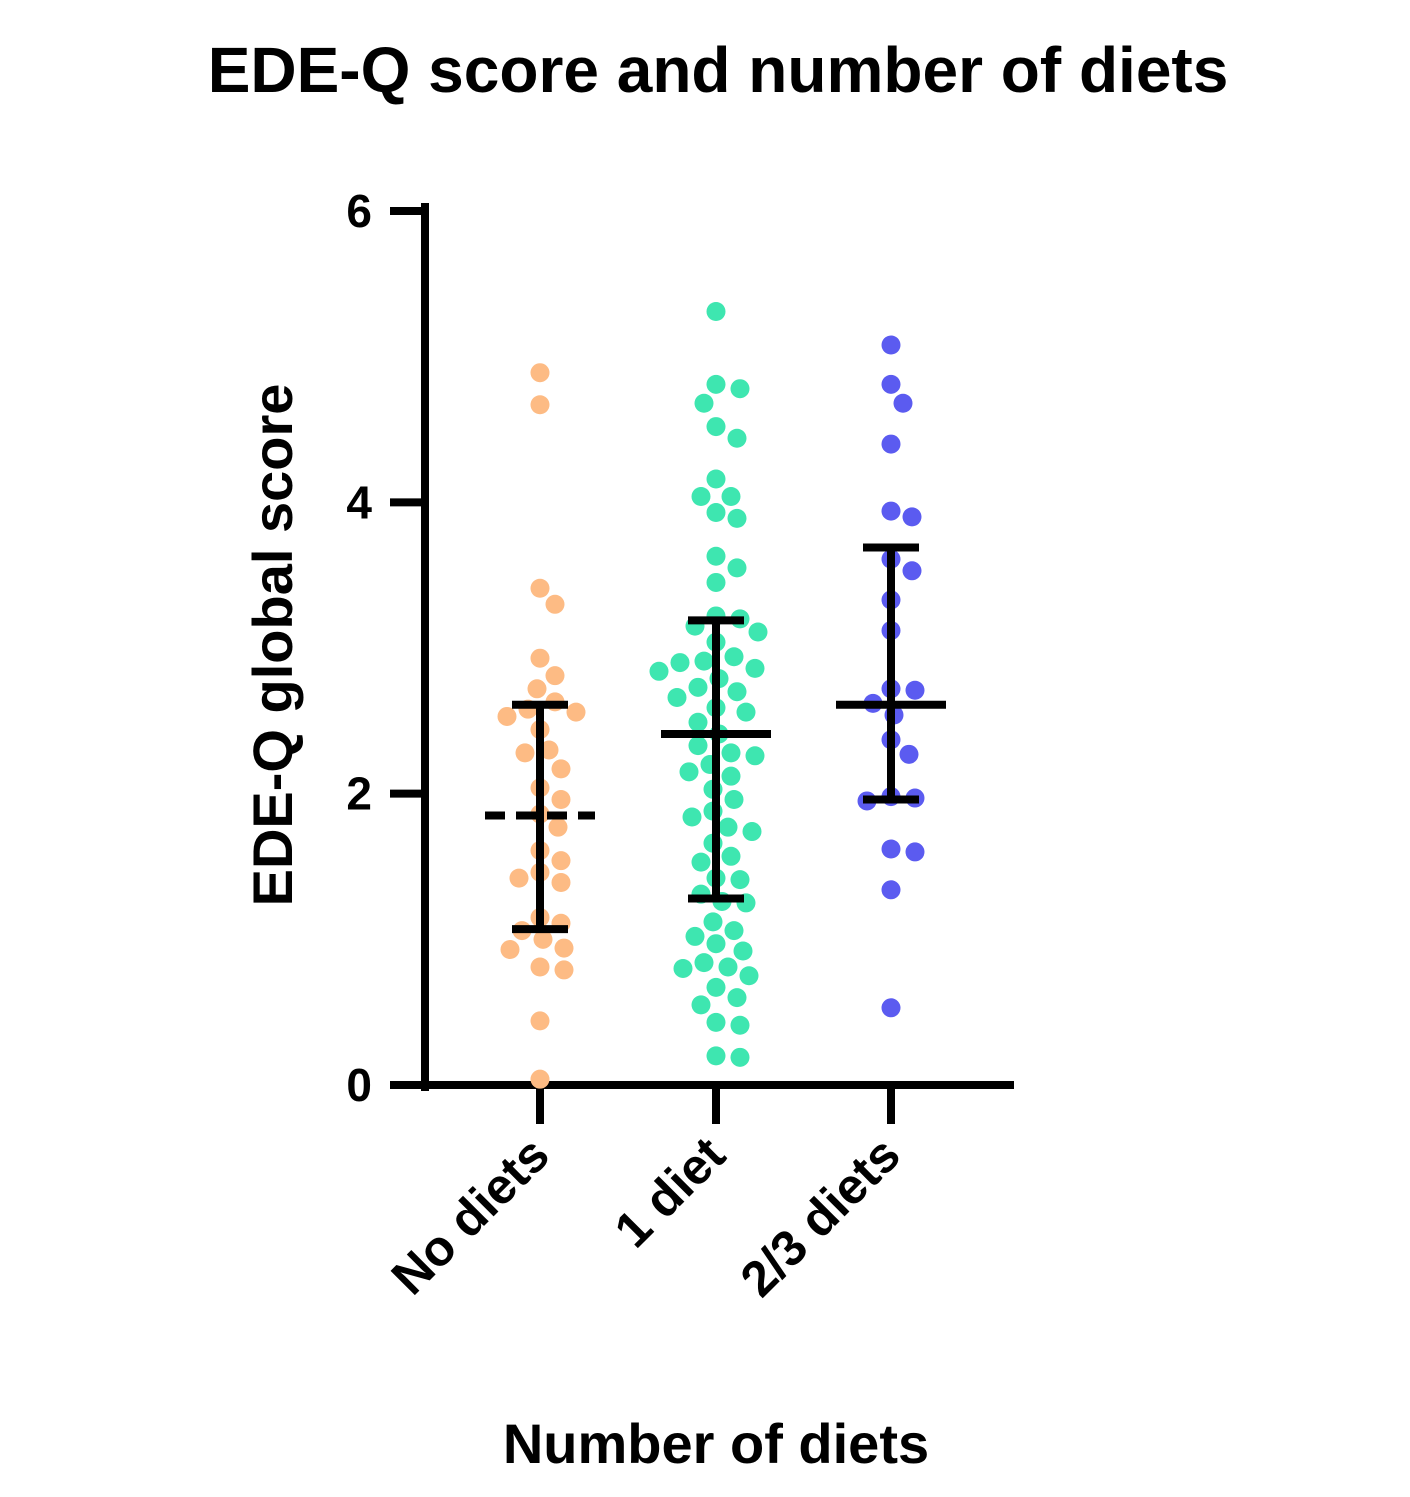 The width and height of the screenshot is (1410, 1497). What do you see at coordinates (359, 794) in the screenshot?
I see `y-tick-label: 2` at bounding box center [359, 794].